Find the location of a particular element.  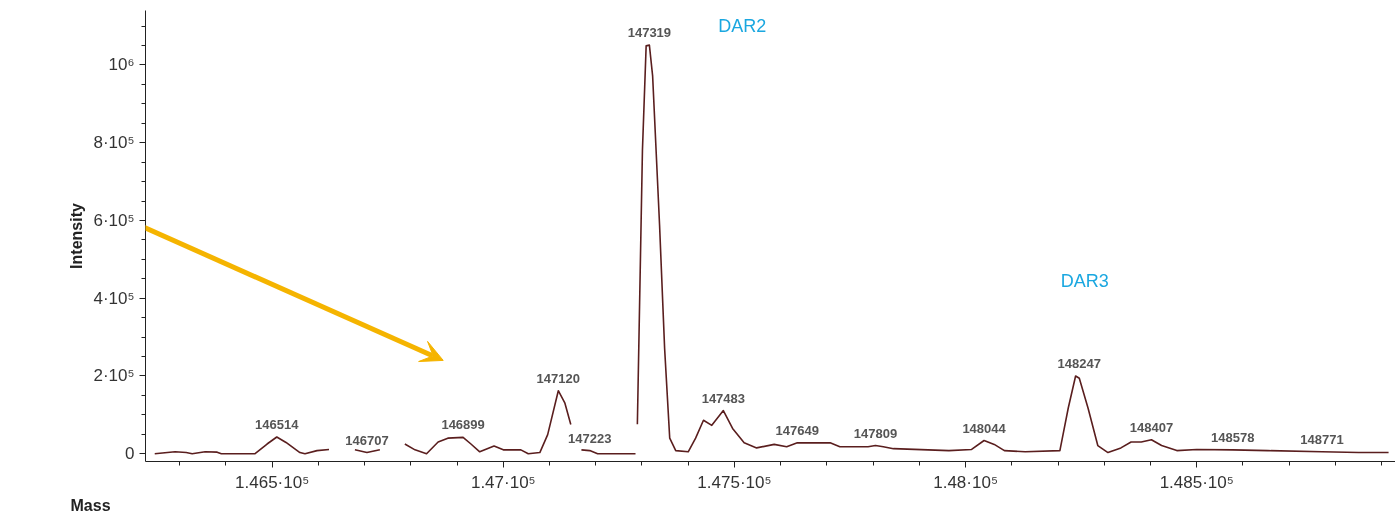

y-tick-label: 4·10⁵ is located at coordinates (114, 298).